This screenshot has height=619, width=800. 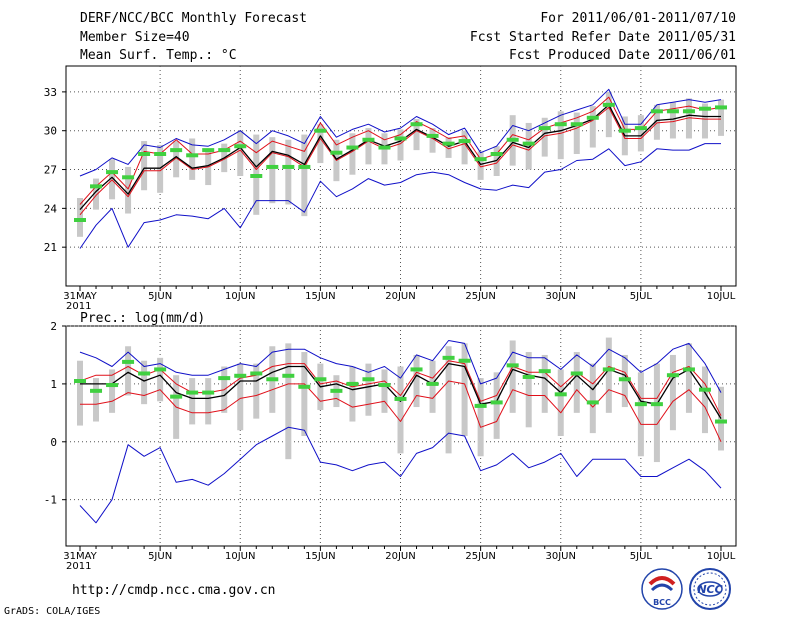 I want to click on footer-url: http://cmdp.ncc.cma.gov.cn, so click(x=174, y=590).